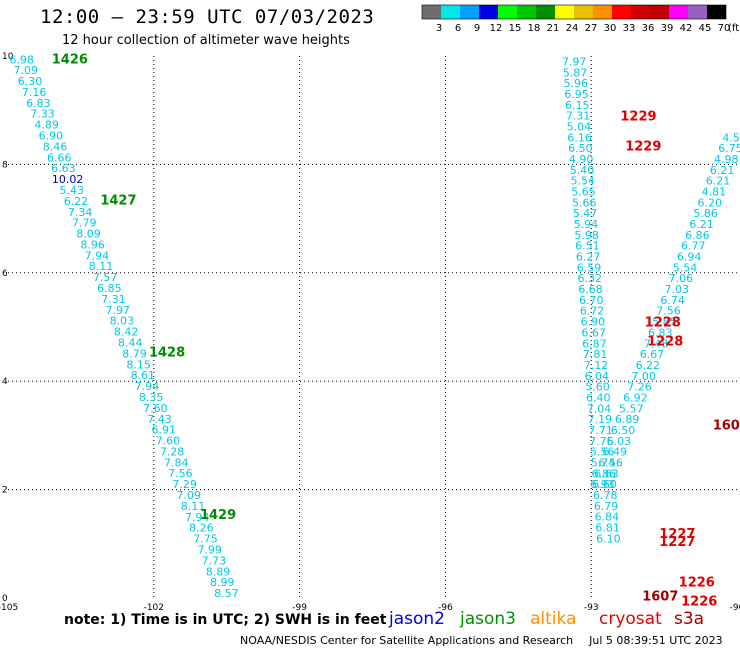 This screenshot has width=740, height=650. What do you see at coordinates (5, 382) in the screenshot?
I see `y-tick-label: 4` at bounding box center [5, 382].